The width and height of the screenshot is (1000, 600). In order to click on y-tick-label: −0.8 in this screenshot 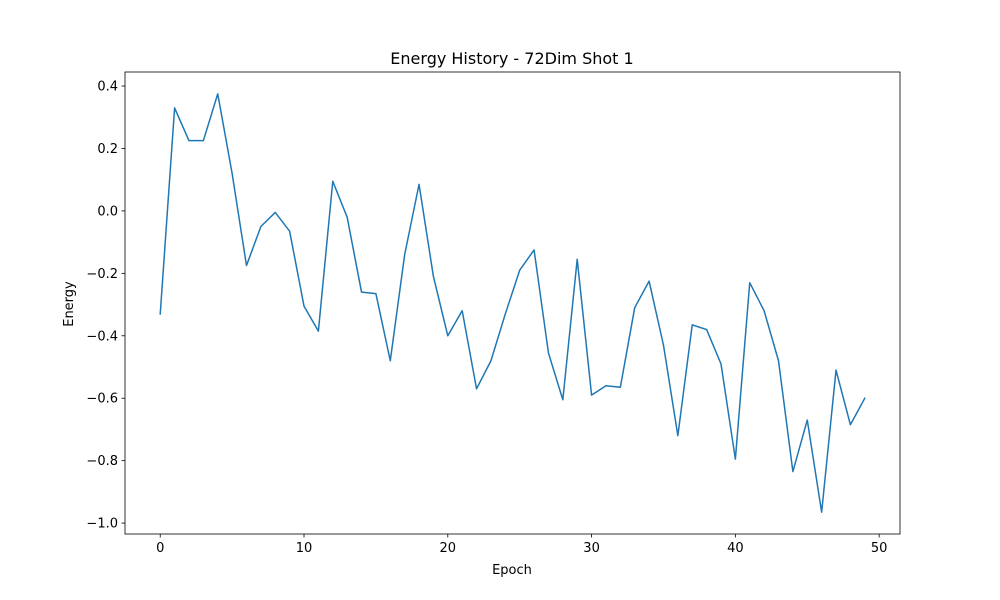, I will do `click(102, 461)`.